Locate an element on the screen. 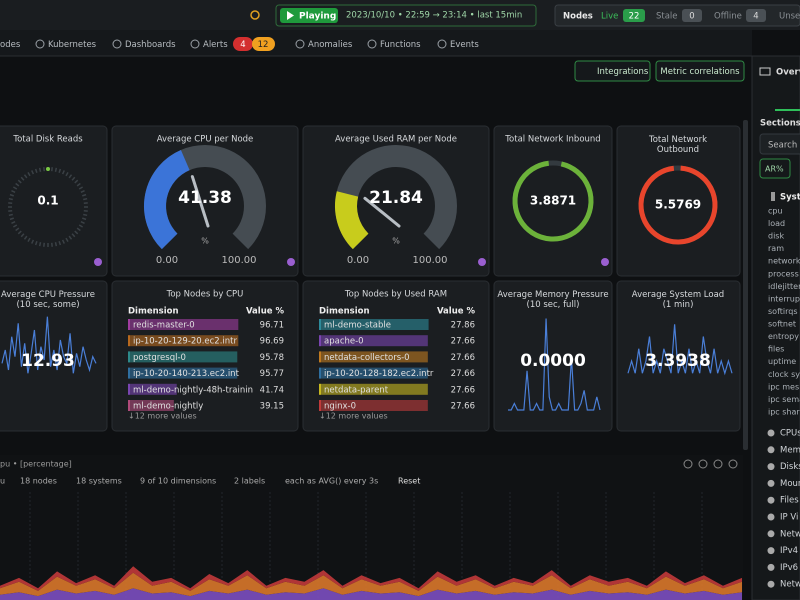 The image size is (800, 600). metric-correlations-button is located at coordinates (700, 71).